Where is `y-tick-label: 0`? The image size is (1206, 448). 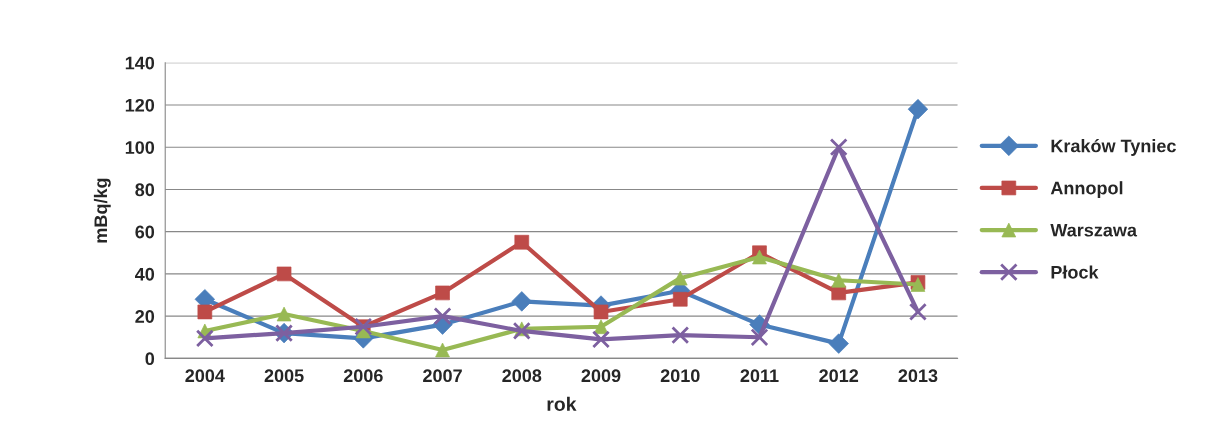
y-tick-label: 0 is located at coordinates (150, 359).